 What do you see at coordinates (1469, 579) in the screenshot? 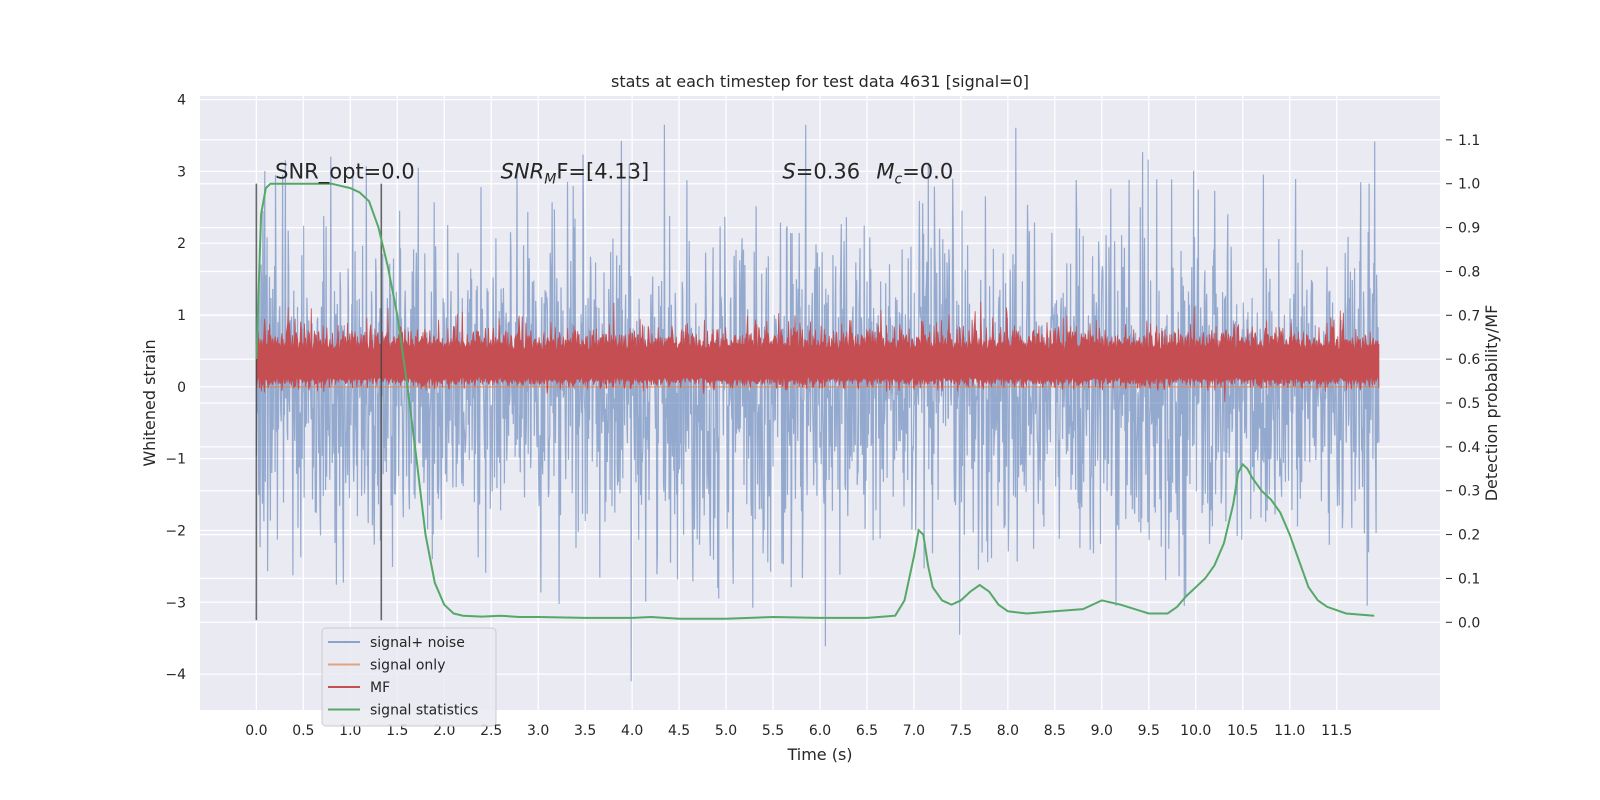
I see `y-right-tick-label: 0.1` at bounding box center [1469, 579].